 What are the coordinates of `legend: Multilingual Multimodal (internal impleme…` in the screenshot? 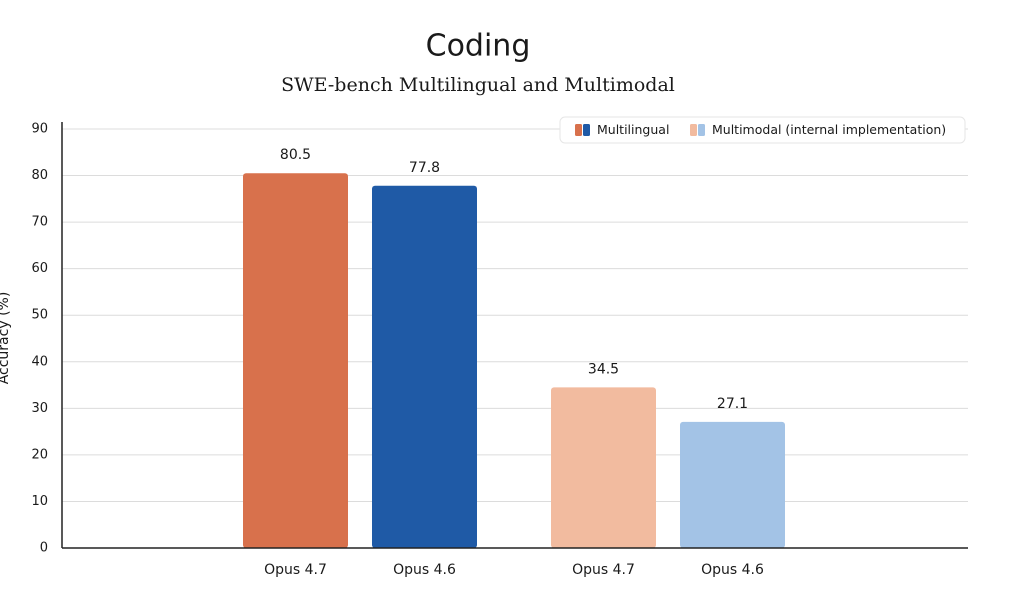 It's located at (762, 130).